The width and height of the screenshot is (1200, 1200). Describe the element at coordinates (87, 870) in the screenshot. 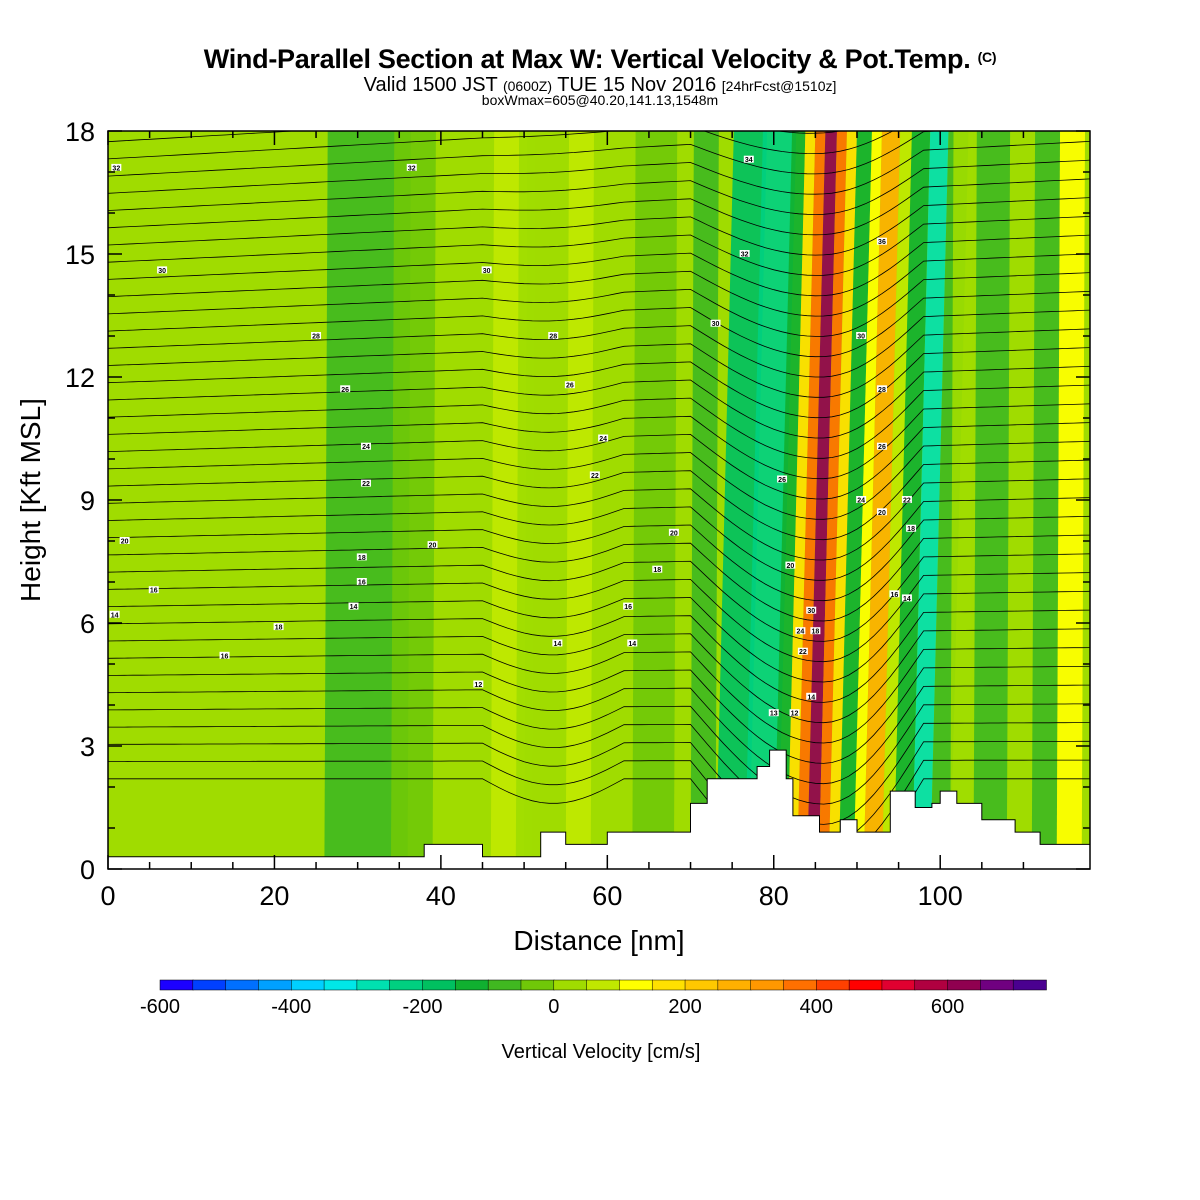

I see `y-tick-label-0: 0` at that location.